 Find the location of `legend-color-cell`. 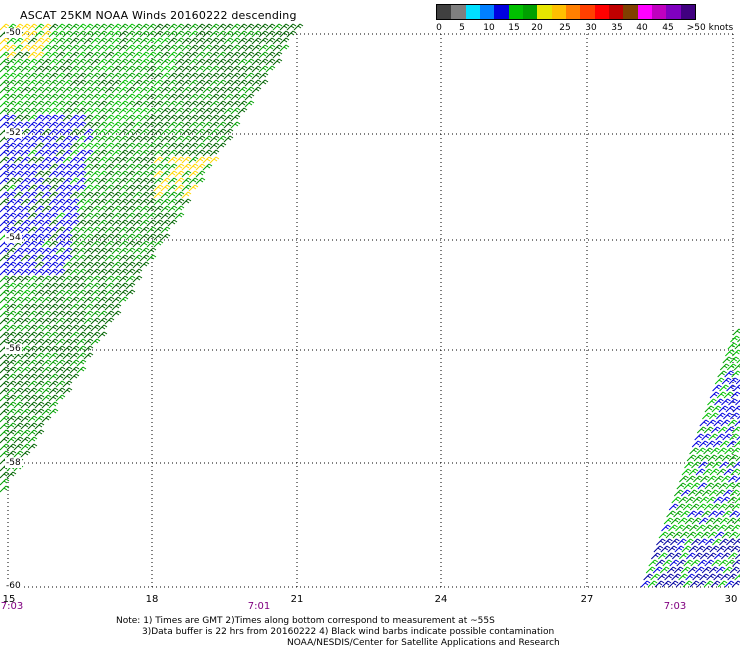

legend-color-cell is located at coordinates (458, 12).